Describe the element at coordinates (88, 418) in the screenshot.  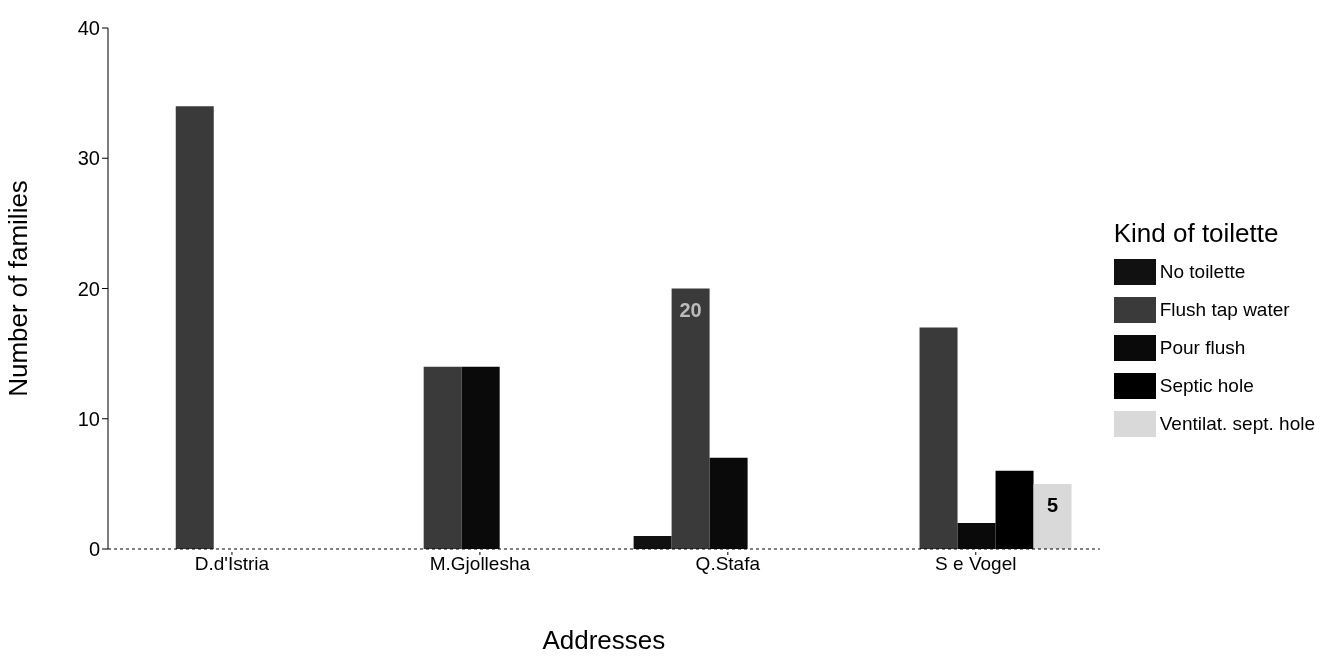
I see `y-tick-label: 10` at that location.